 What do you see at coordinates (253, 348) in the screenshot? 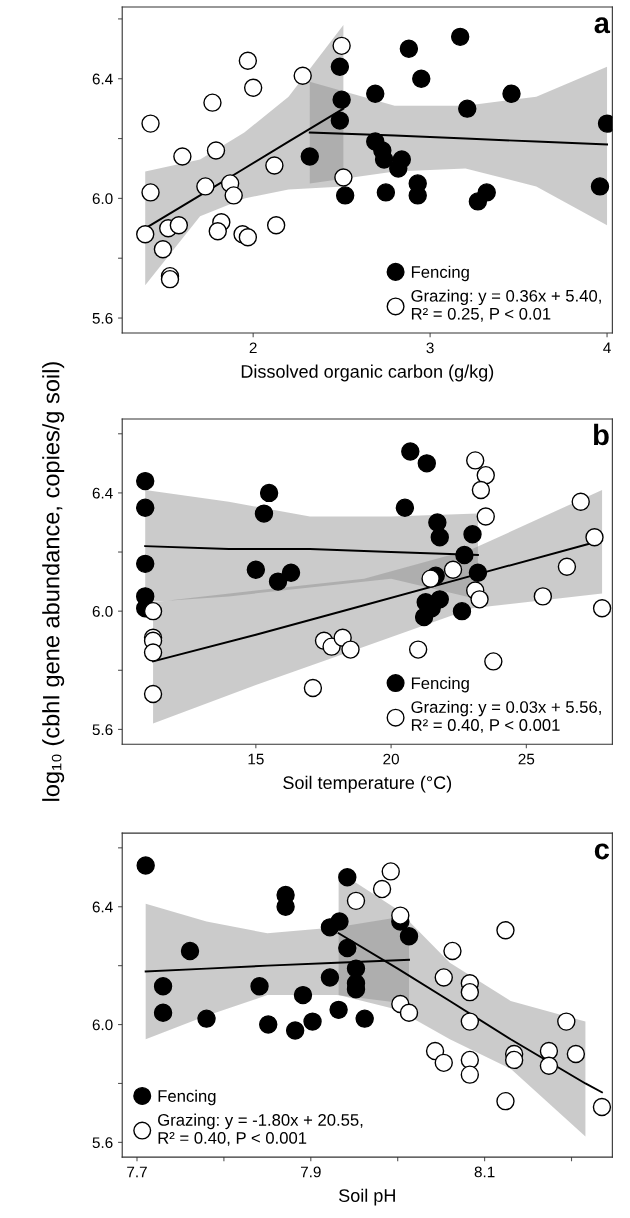
I see `x-tick-label: 2` at bounding box center [253, 348].